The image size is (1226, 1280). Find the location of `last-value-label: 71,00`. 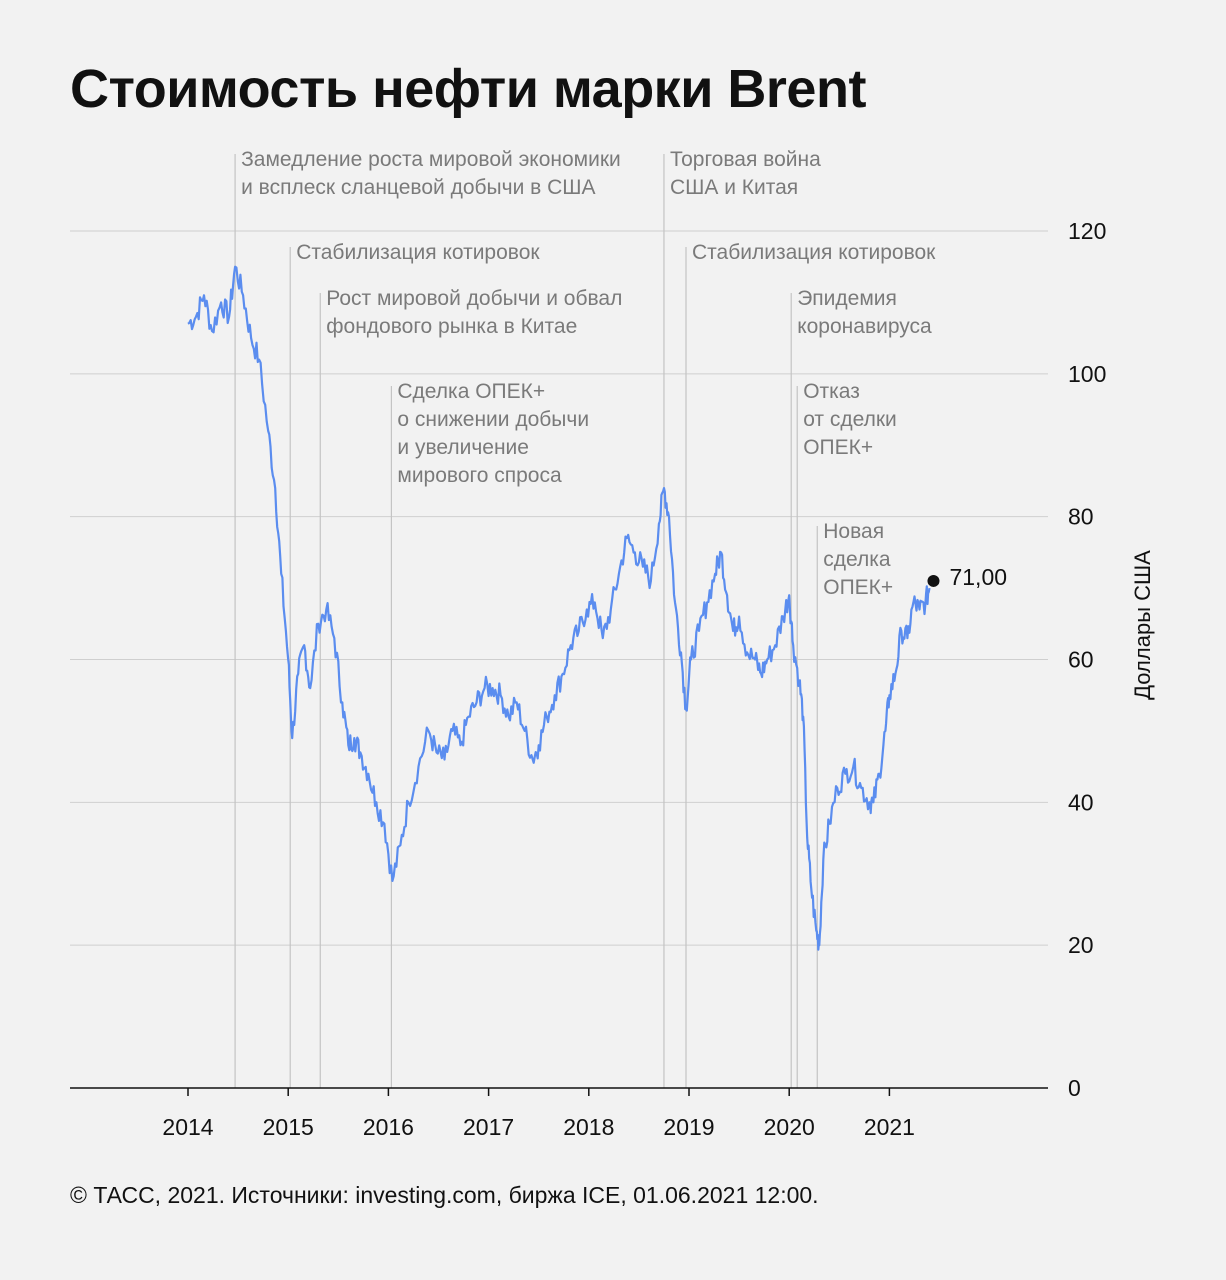

last-value-label: 71,00 is located at coordinates (978, 577).